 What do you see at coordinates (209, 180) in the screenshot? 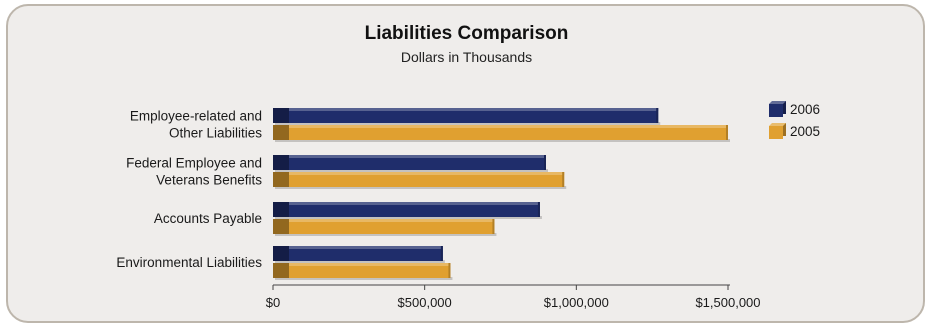
I see `category-label: Veterans Benefits` at bounding box center [209, 180].